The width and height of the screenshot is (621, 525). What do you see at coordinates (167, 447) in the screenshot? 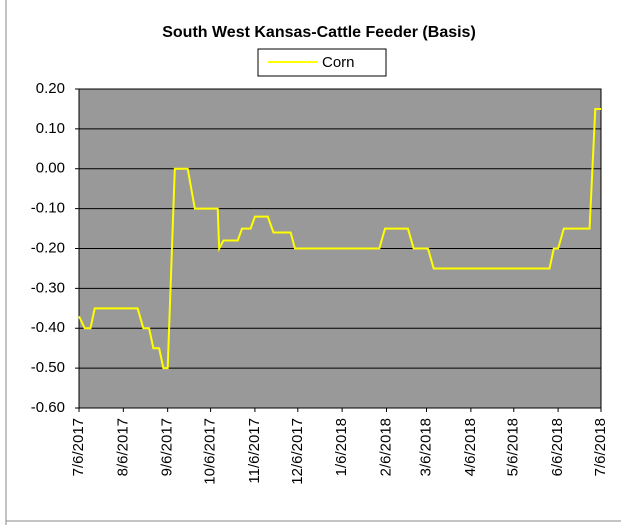
I see `x-tick-label: 9/6/2017` at bounding box center [167, 447].